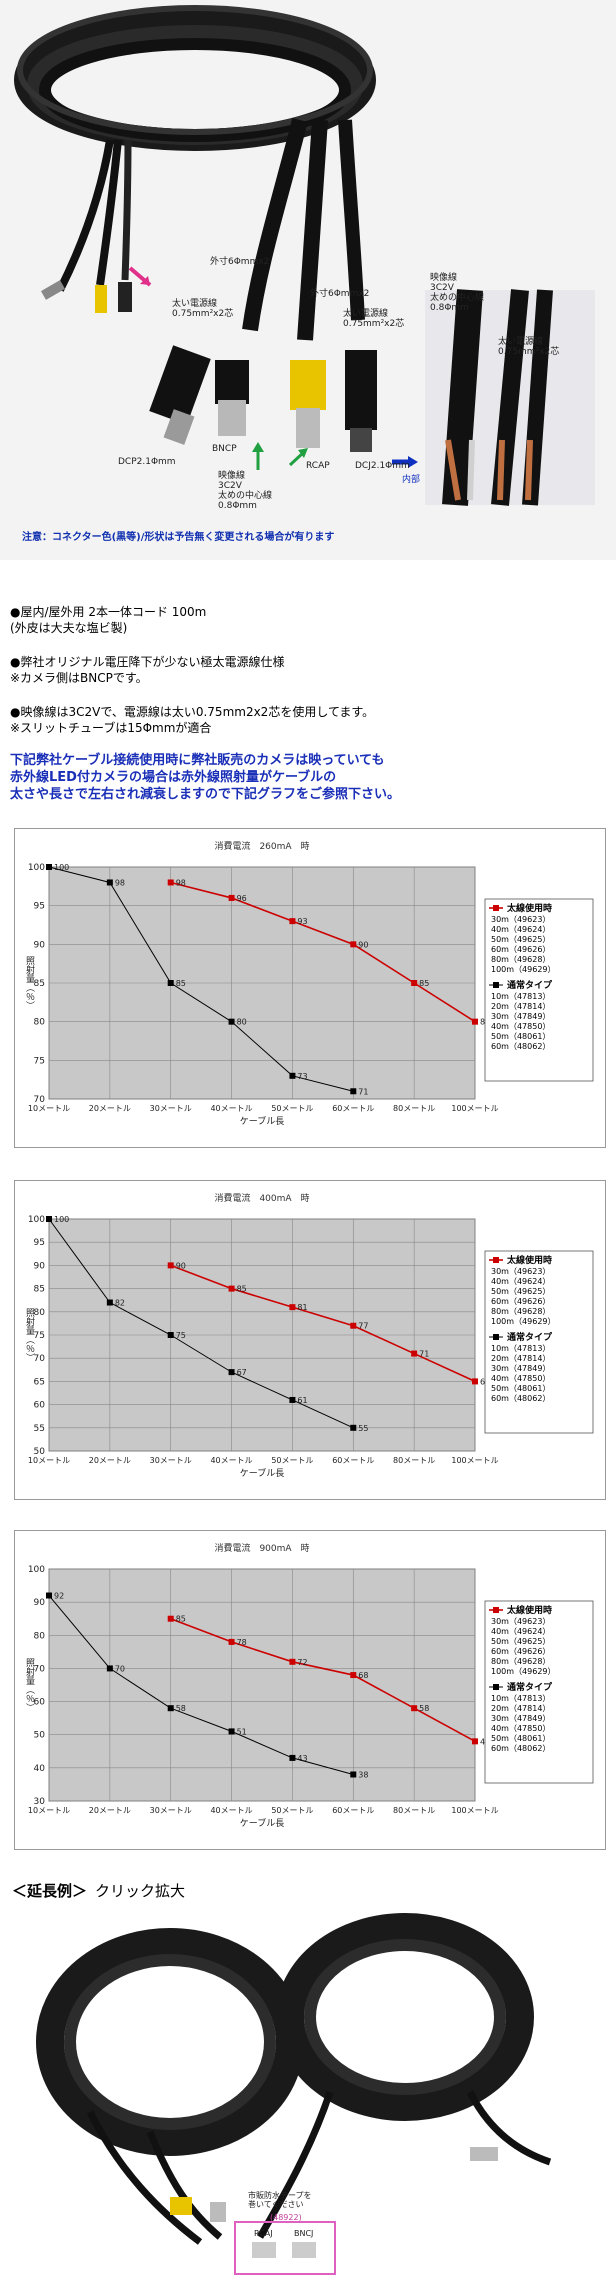 The width and height of the screenshot is (616, 2281). I want to click on outer-diameter-label-2: 外寸6Φmmx2, so click(340, 294).